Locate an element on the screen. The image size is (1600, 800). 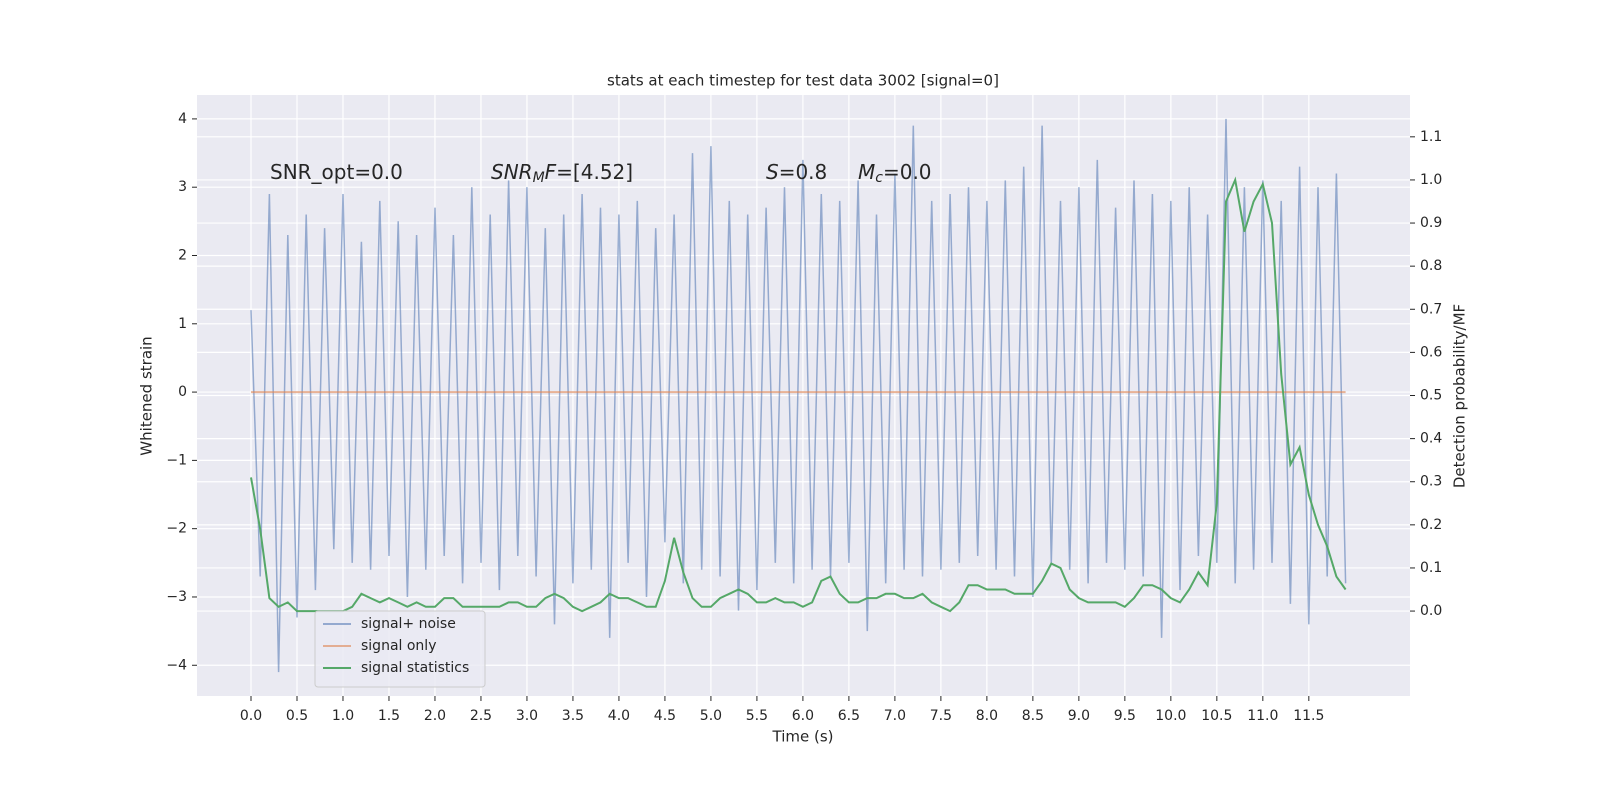
y-tick-label: −3 is located at coordinates (176, 597).